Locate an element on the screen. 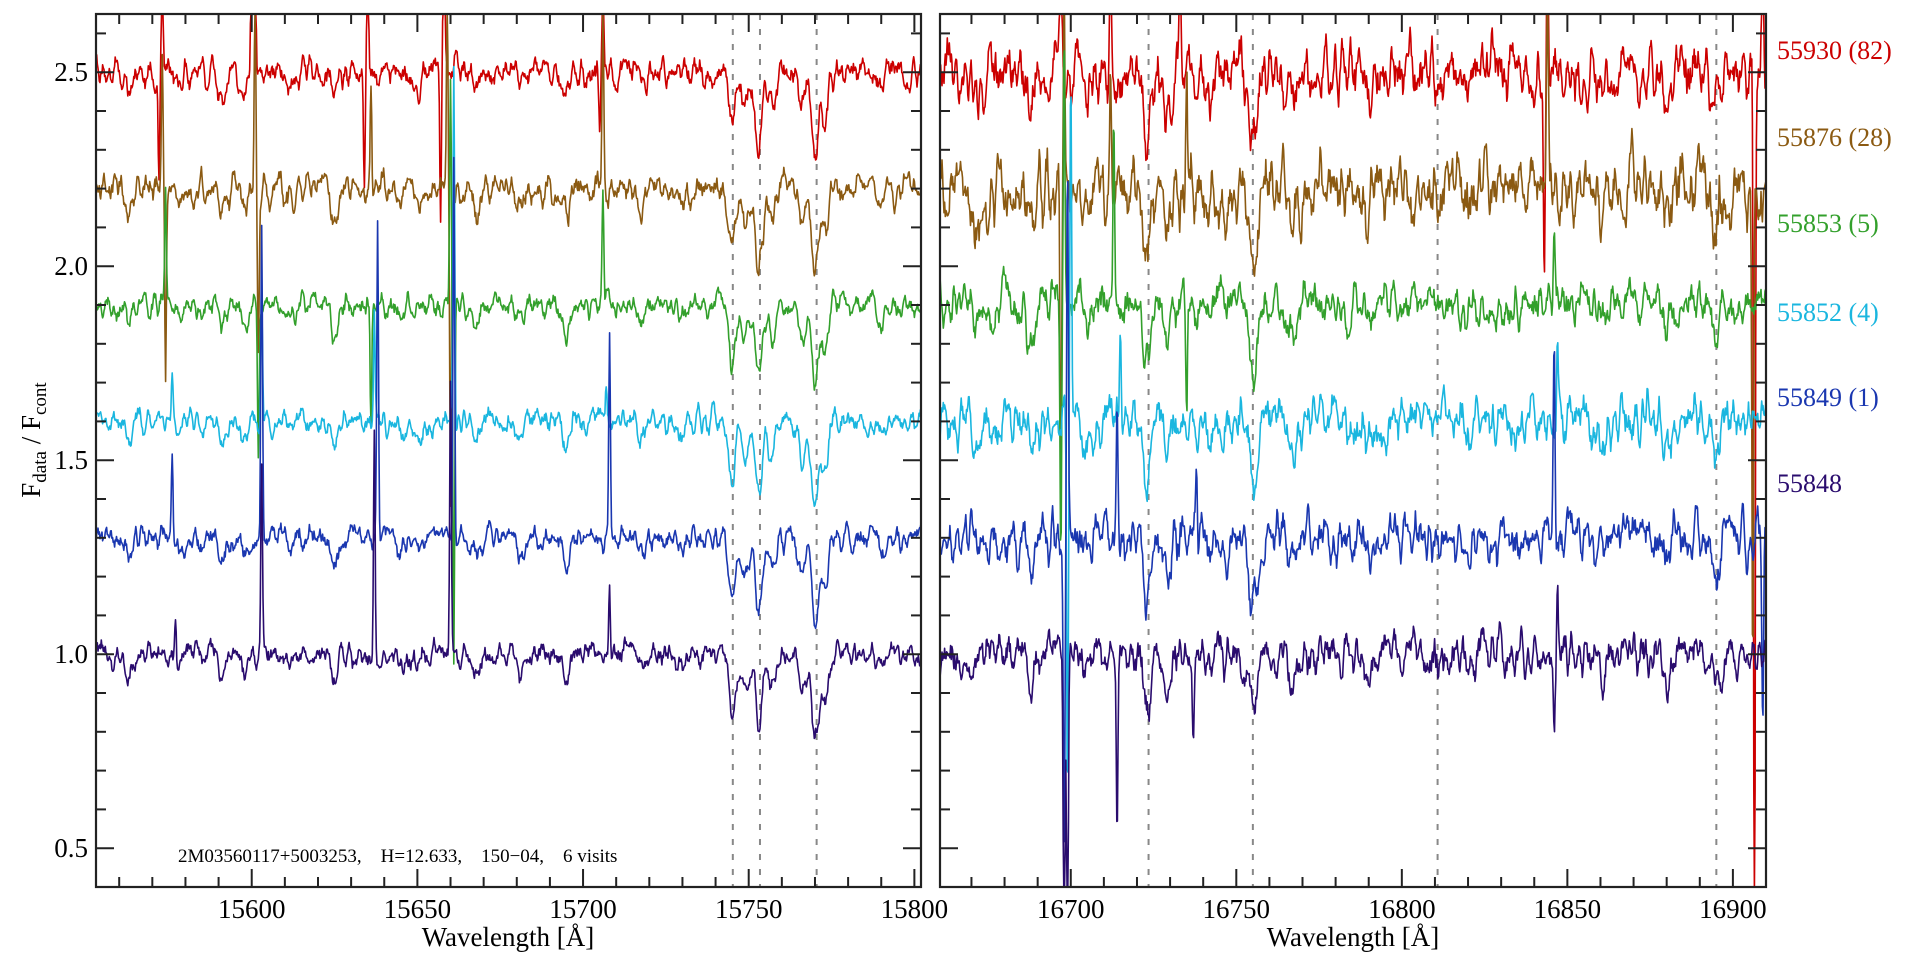 This screenshot has width=1920, height=960. x-tick-label: 15750 is located at coordinates (749, 909).